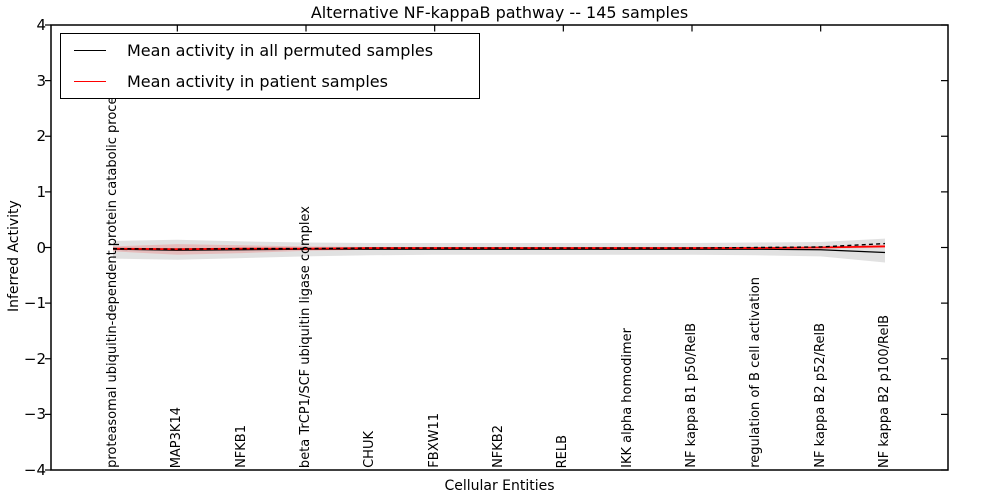  What do you see at coordinates (41, 80) in the screenshot?
I see `y-tick-label: 3` at bounding box center [41, 80].